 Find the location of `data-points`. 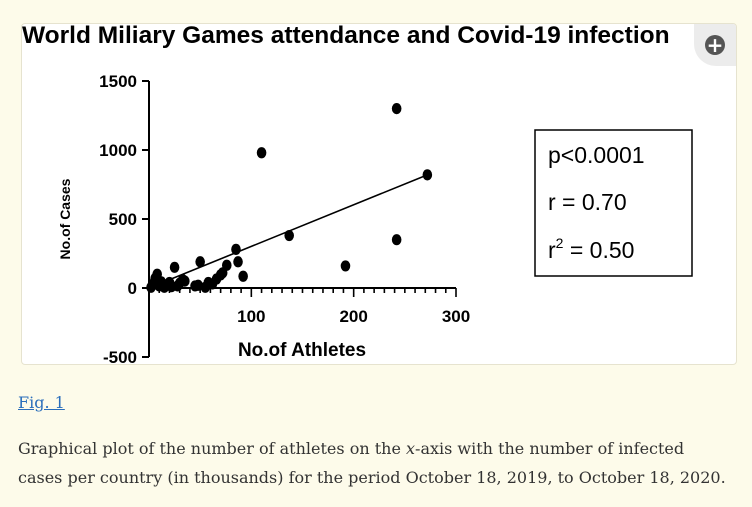

data-points is located at coordinates (289, 198).